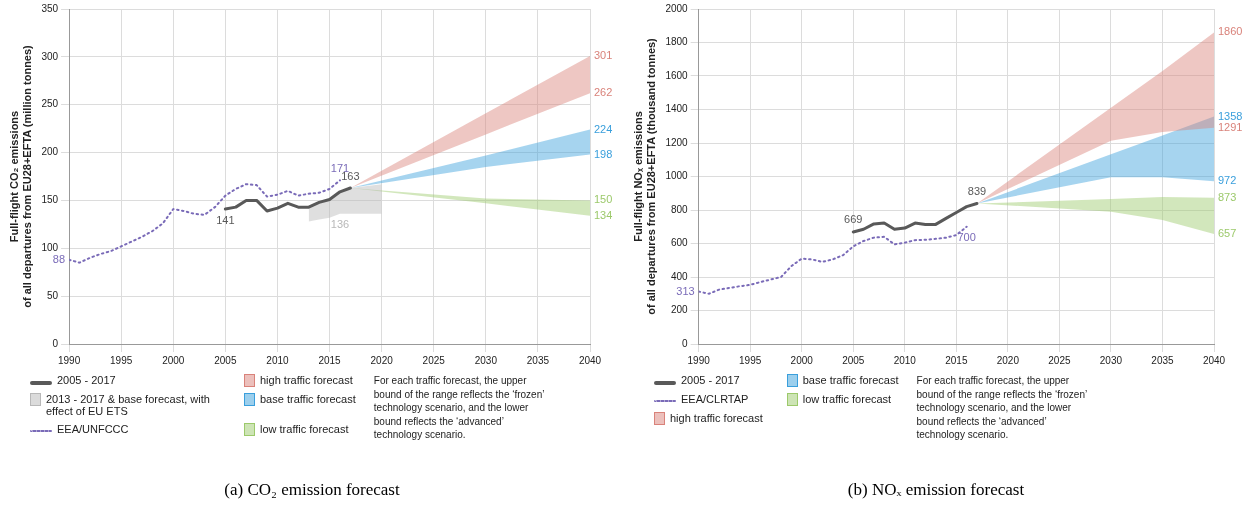  I want to click on annotation: 262, so click(603, 92).